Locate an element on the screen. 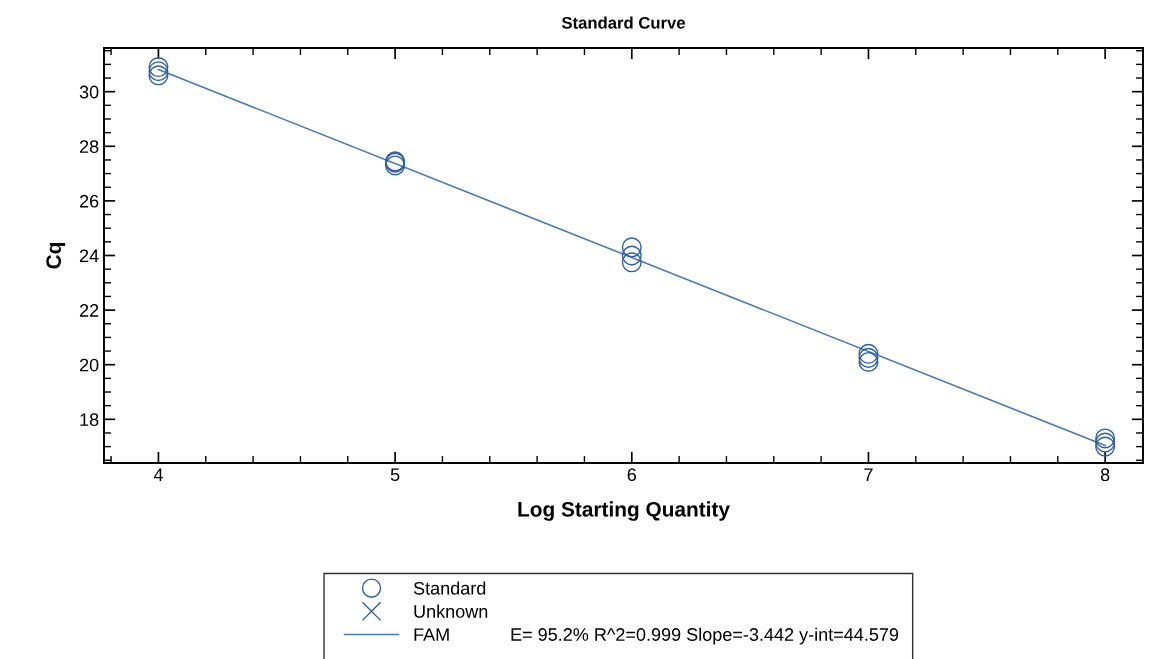 The height and width of the screenshot is (659, 1159). y-tick-label: 30 is located at coordinates (89, 92).